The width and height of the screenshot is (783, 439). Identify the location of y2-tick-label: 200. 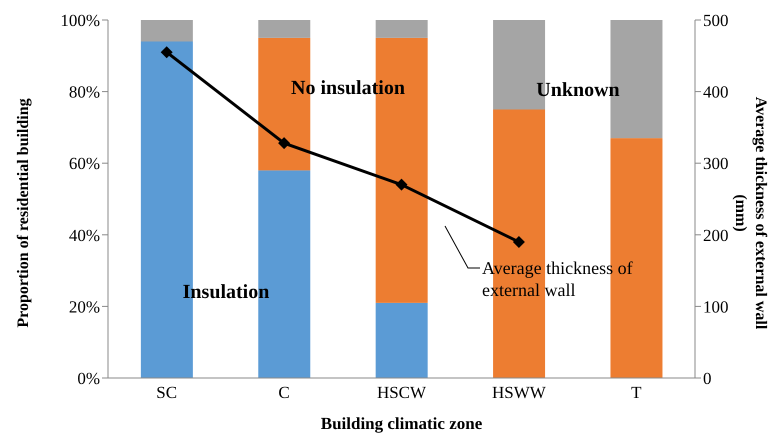
(715, 235).